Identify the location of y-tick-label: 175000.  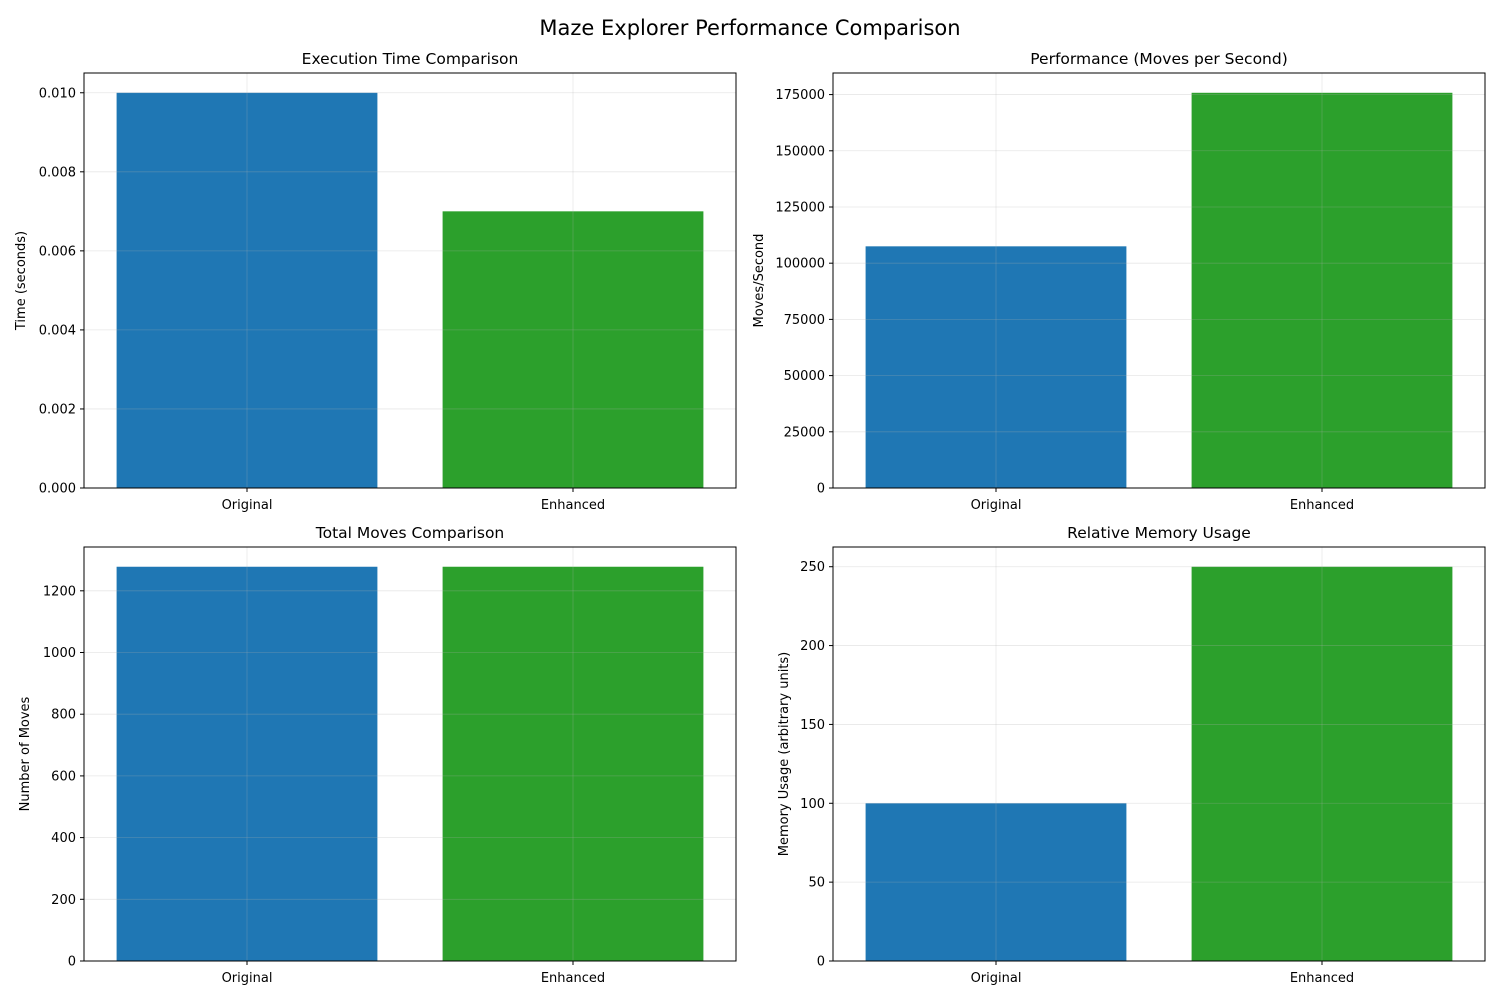
(800, 95).